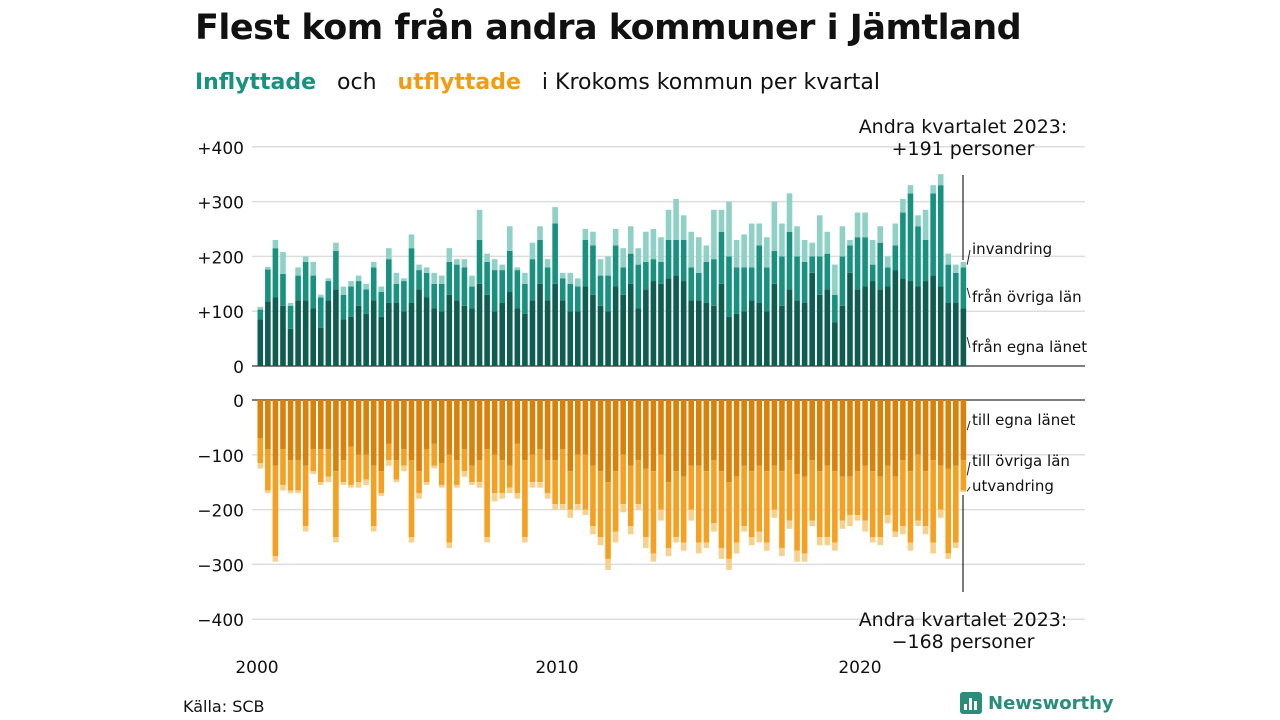 This screenshot has height=720, width=1280. What do you see at coordinates (971, 703) in the screenshot?
I see `bar-chart-icon` at bounding box center [971, 703].